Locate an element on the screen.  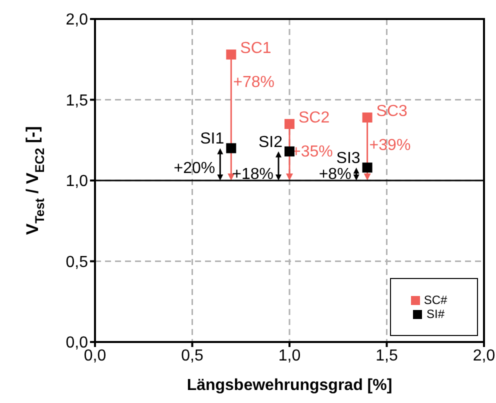
y-tick-label: 1,0 is located at coordinates (77, 181).